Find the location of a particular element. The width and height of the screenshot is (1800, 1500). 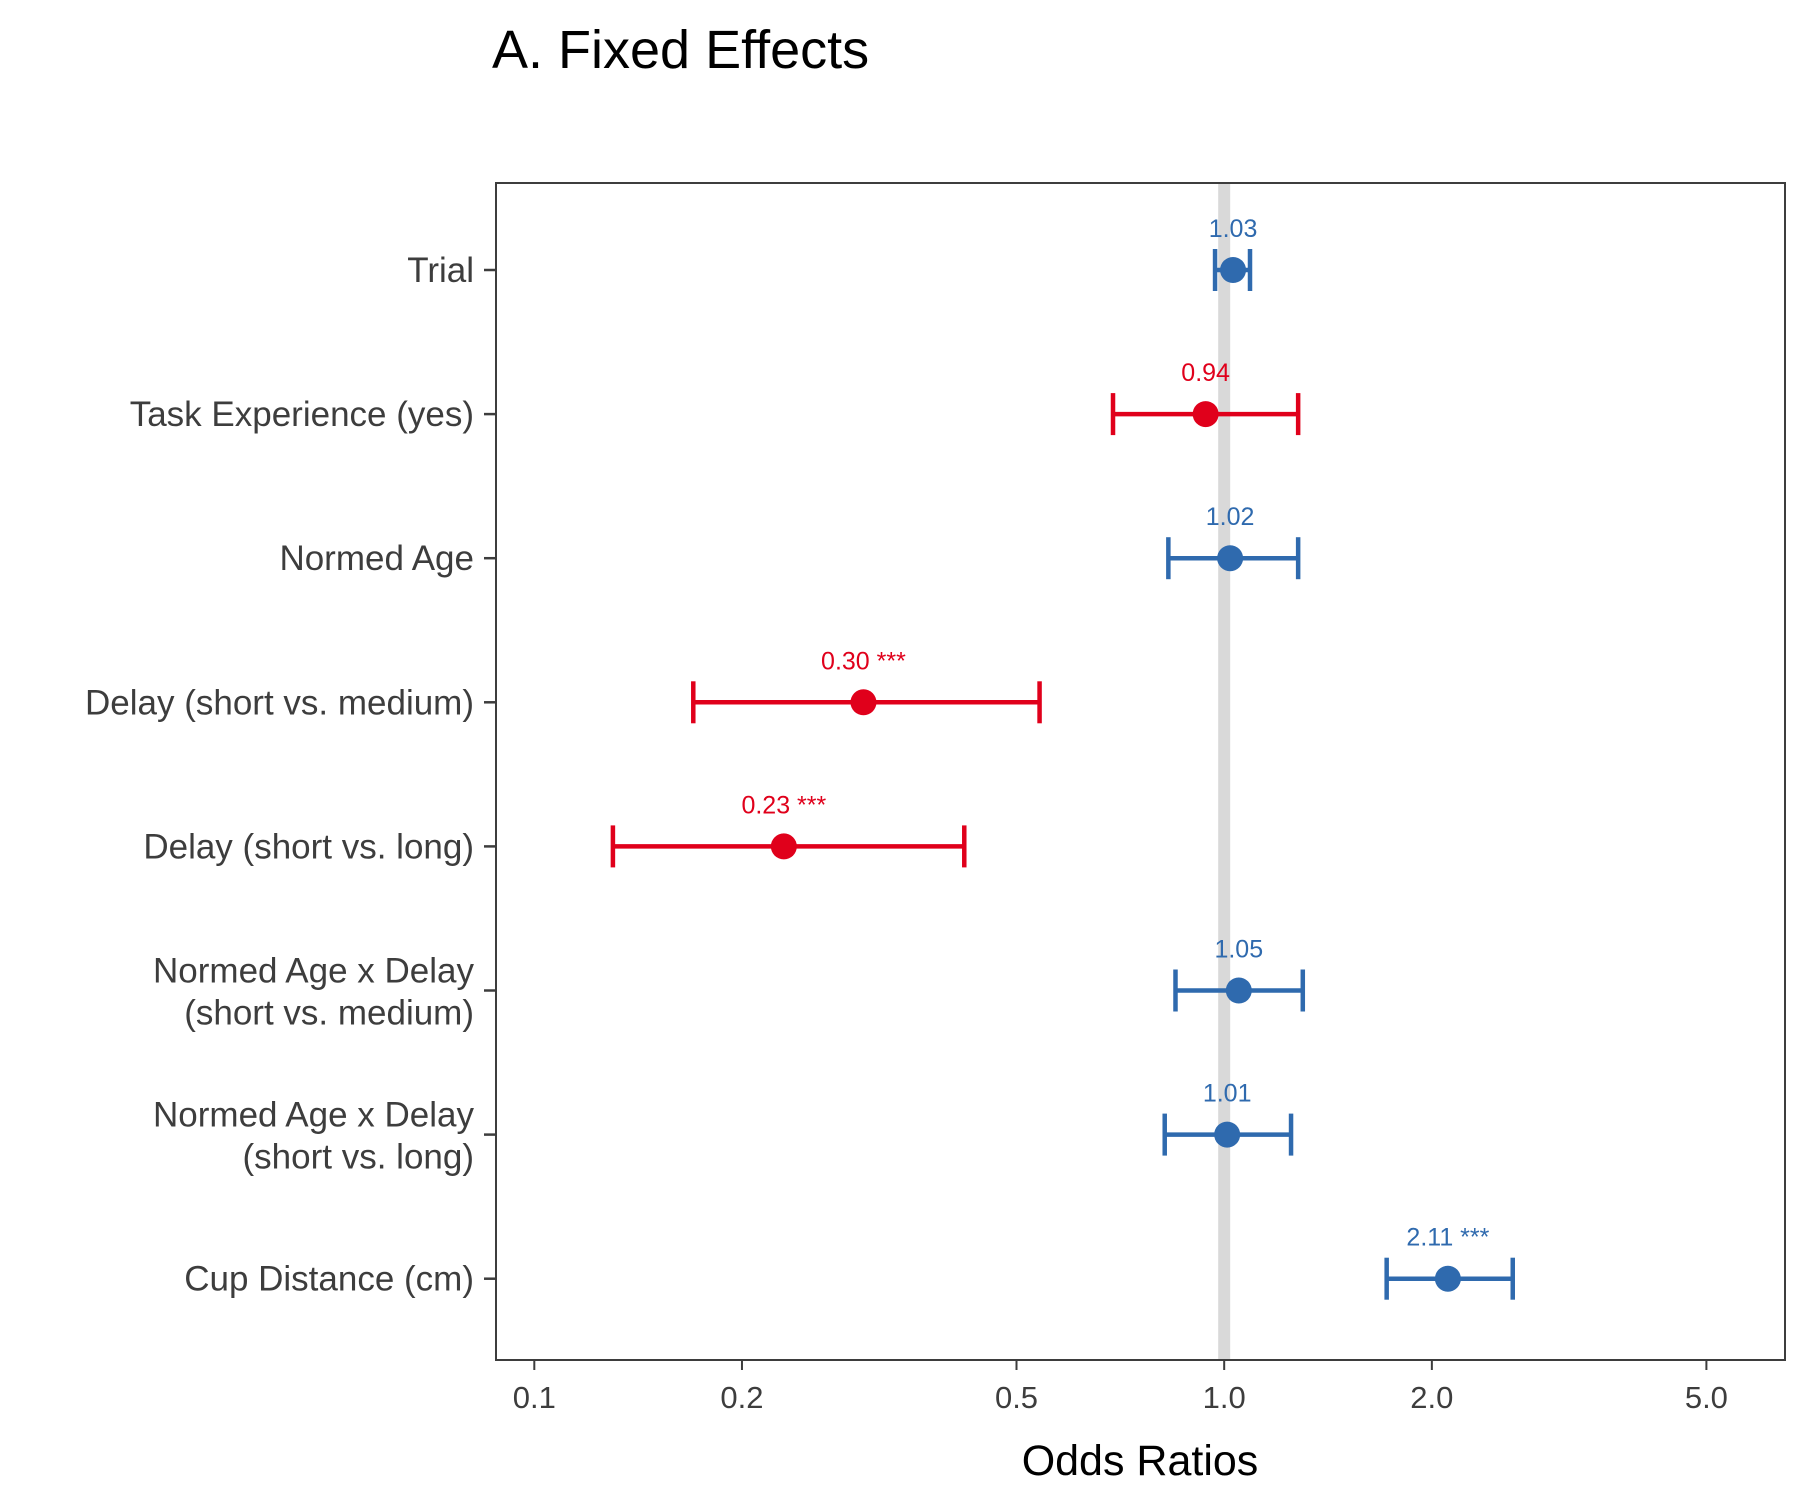

y-tick-label: Delay (short vs. long) is located at coordinates (308, 846).